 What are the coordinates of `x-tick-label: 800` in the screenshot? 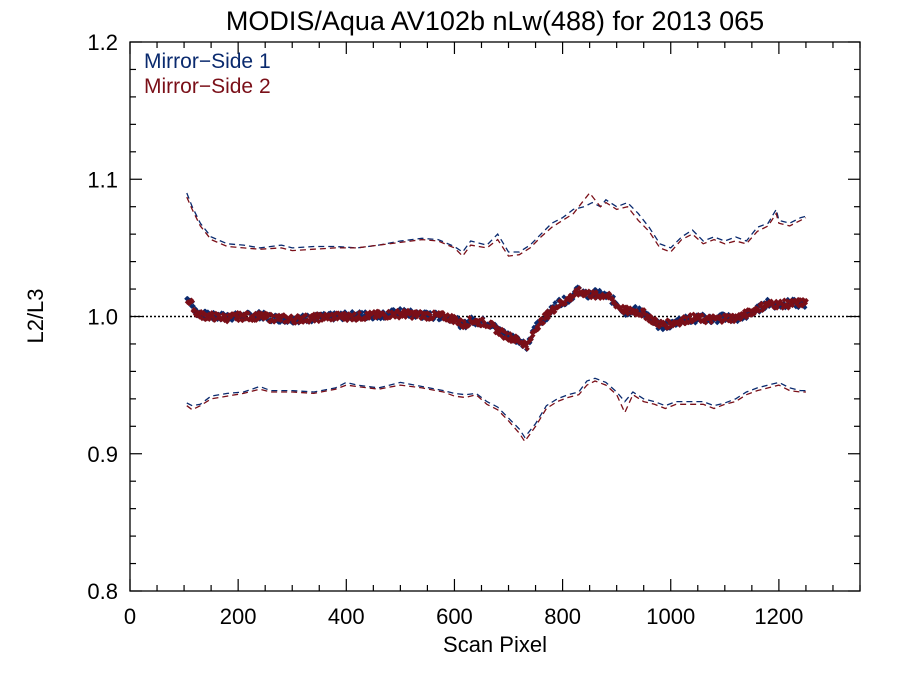 It's located at (562, 616).